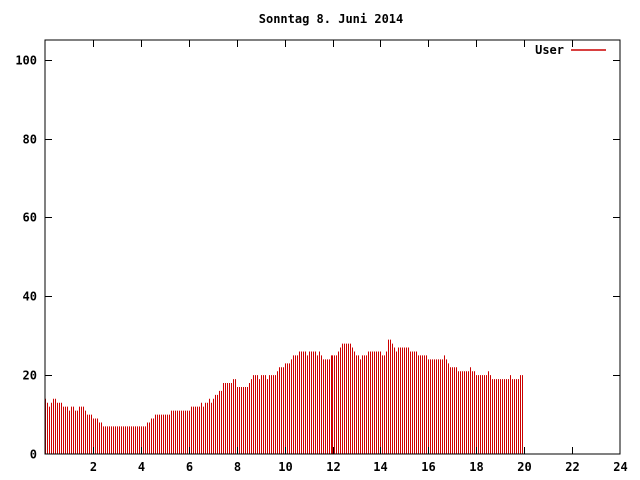 This screenshot has width=640, height=480. Describe the element at coordinates (380, 467) in the screenshot. I see `x-tick-label: 14` at that location.